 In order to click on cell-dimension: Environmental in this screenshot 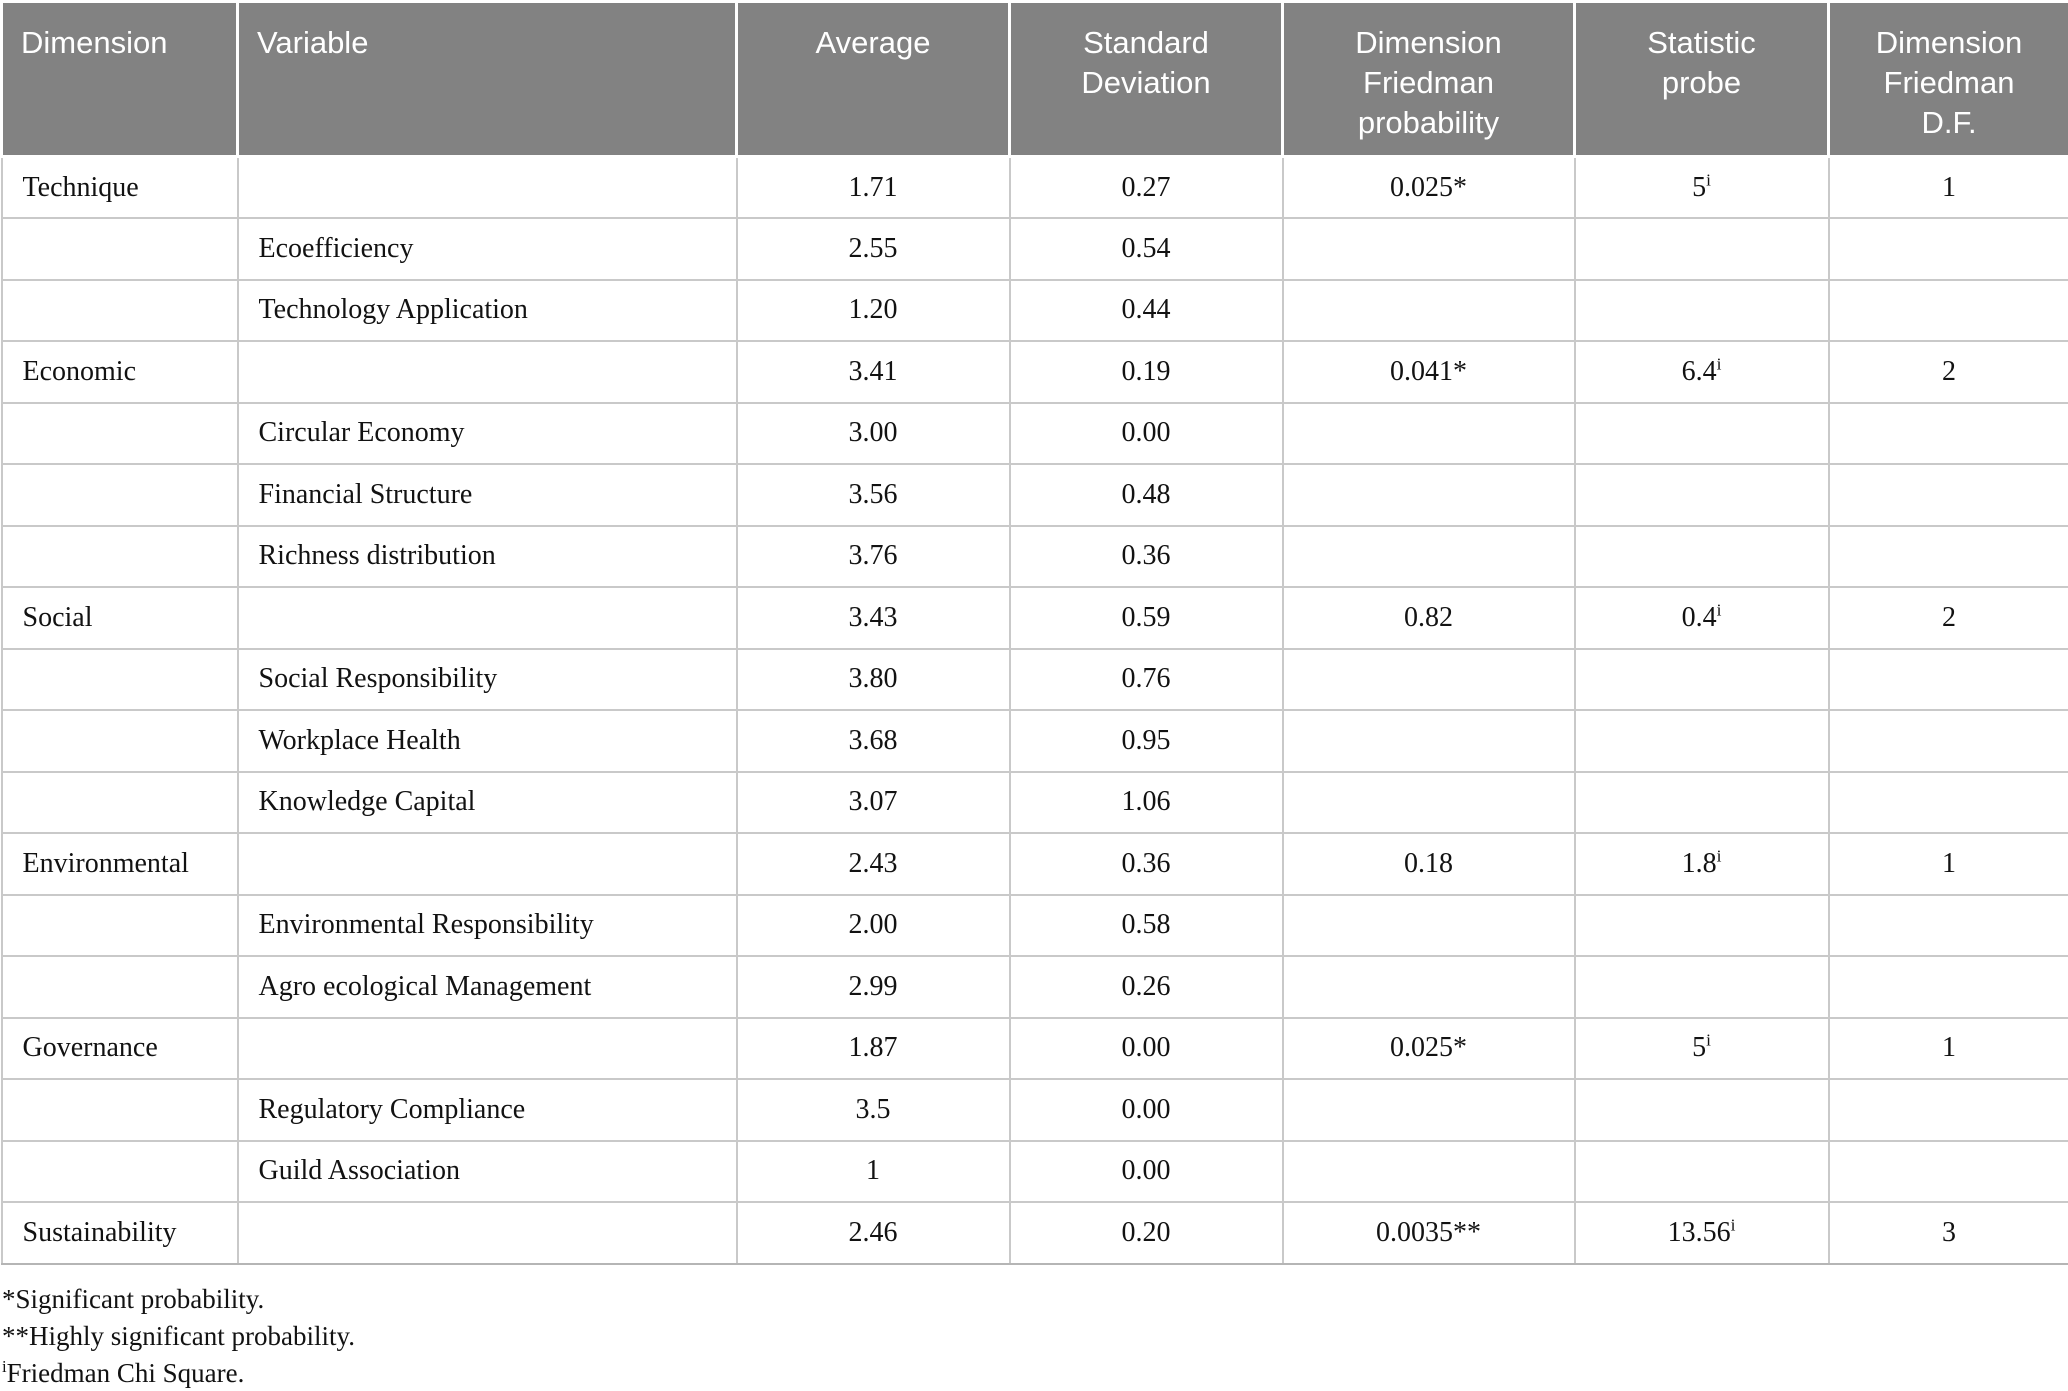, I will do `click(119, 864)`.